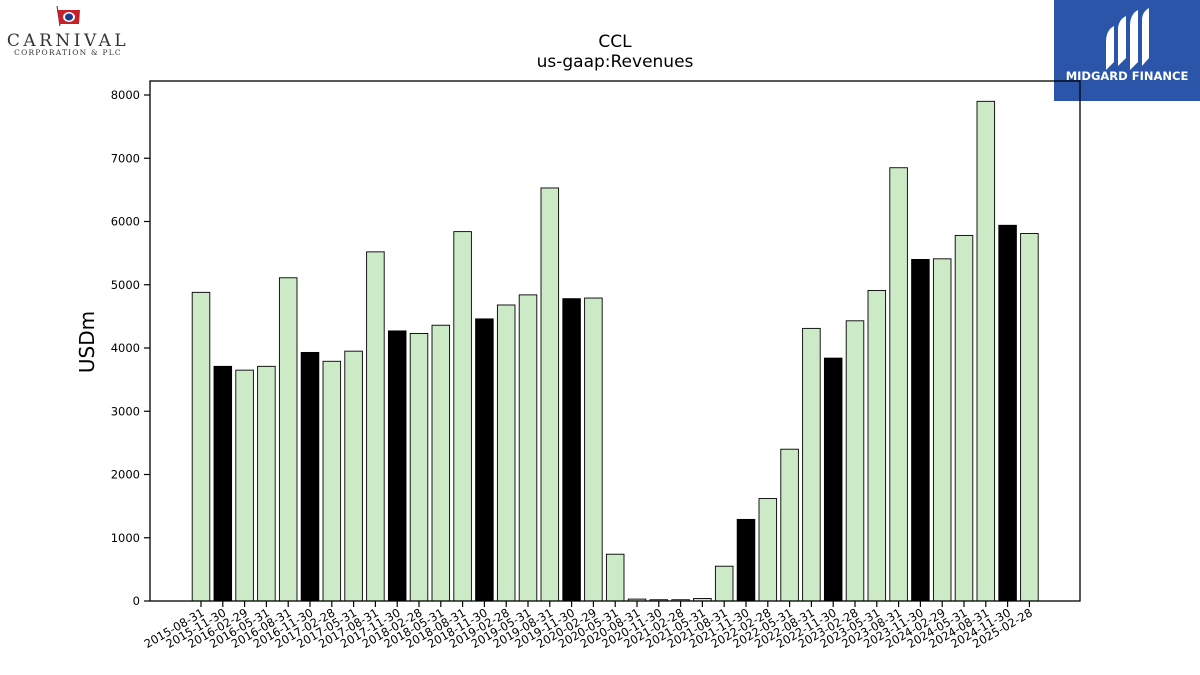 This screenshot has width=1200, height=675. I want to click on carnival-logo: CARNIVAL CORPORATION & PLC, so click(70, 30).